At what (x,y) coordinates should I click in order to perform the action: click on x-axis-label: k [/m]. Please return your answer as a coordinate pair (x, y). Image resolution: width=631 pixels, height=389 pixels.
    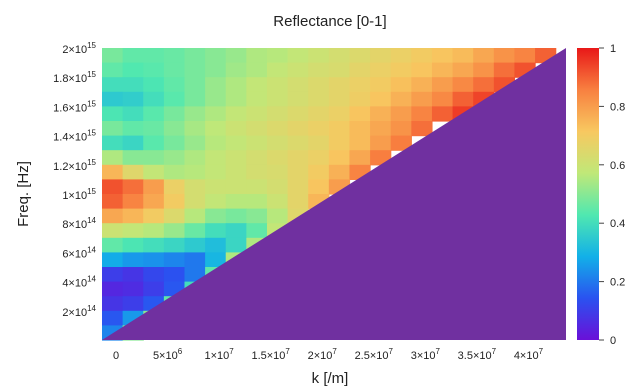
    Looking at the image, I should click on (330, 378).